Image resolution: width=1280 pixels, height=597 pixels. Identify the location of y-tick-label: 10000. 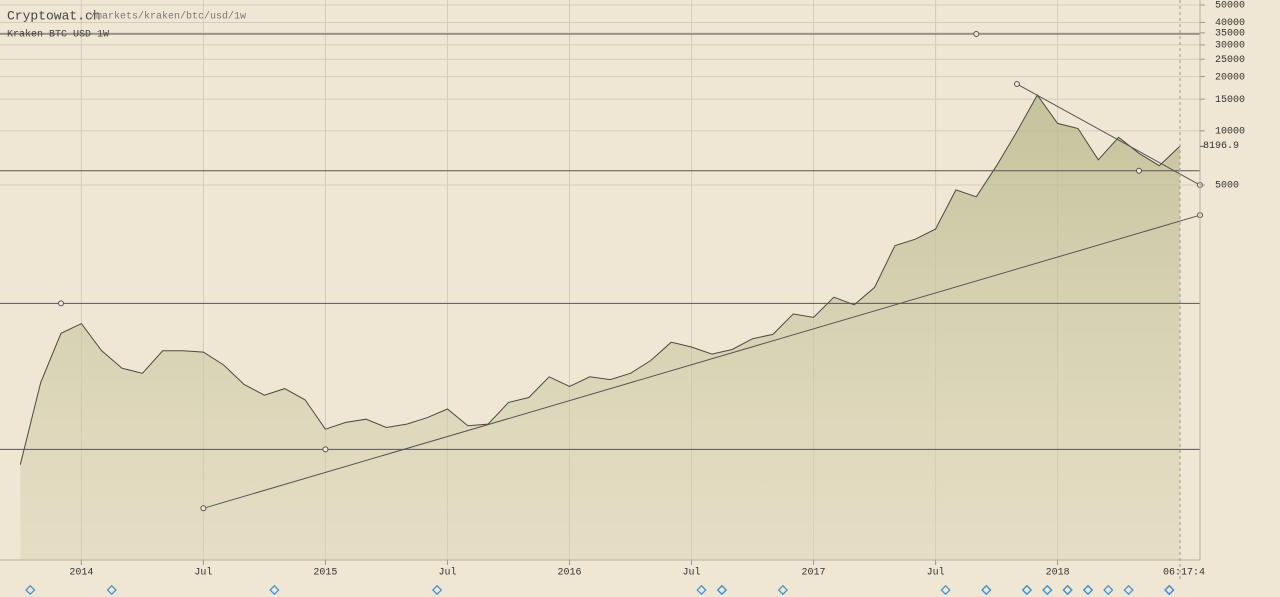
(1230, 131).